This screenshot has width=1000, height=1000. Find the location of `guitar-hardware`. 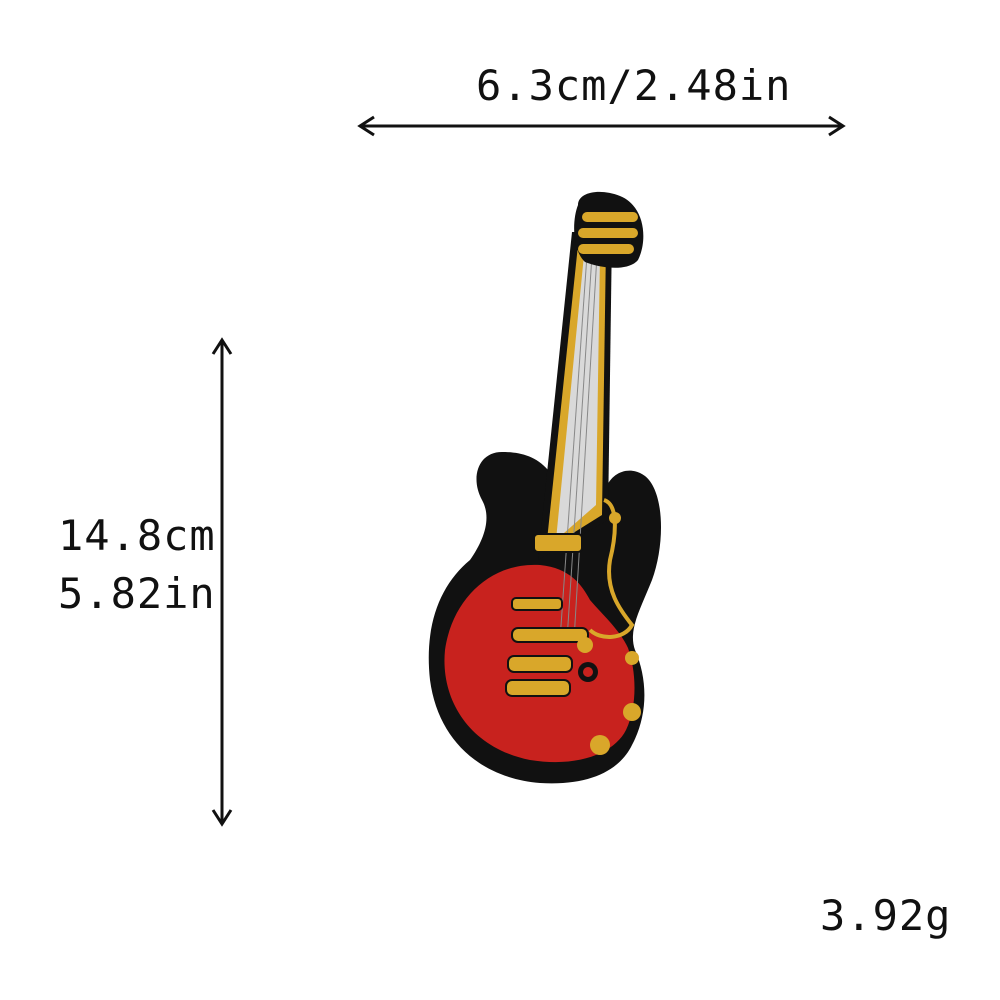

guitar-hardware is located at coordinates (547, 615).